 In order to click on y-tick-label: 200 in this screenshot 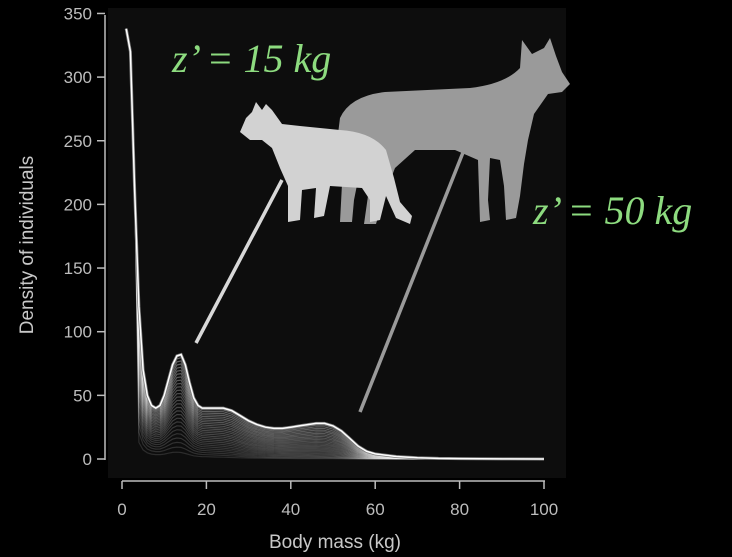, I will do `click(78, 204)`.